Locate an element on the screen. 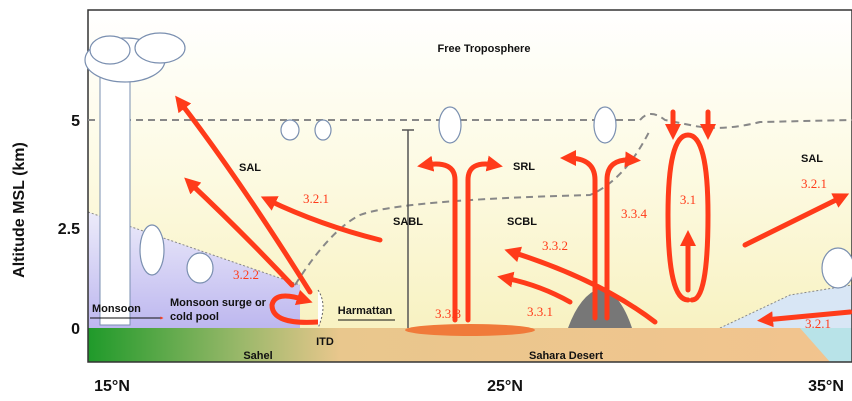  y-tick-label: 0 is located at coordinates (75, 329).